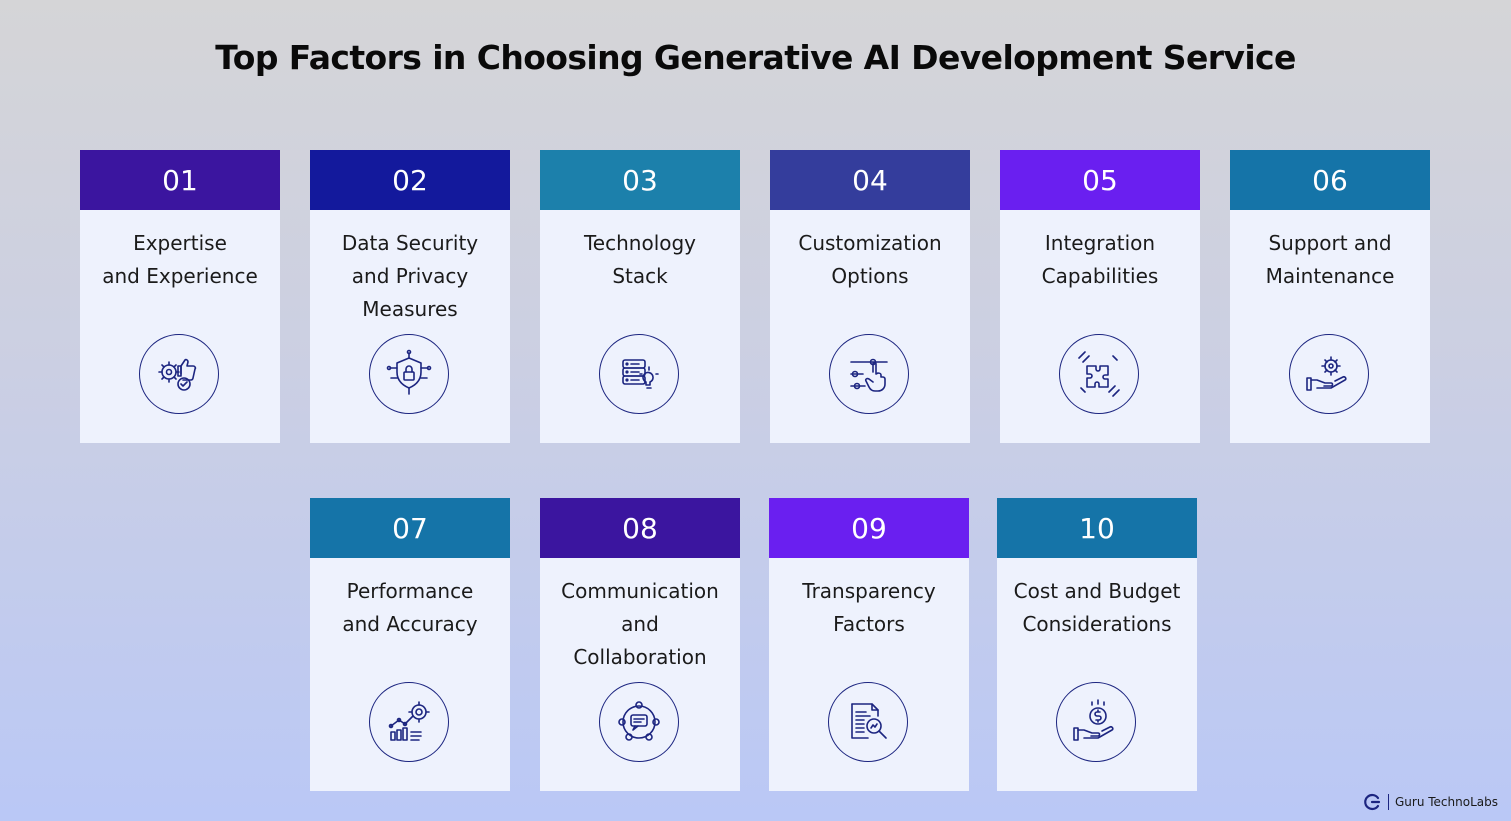 Image resolution: width=1511 pixels, height=821 pixels. Describe the element at coordinates (1097, 528) in the screenshot. I see `factor-number: 10` at that location.